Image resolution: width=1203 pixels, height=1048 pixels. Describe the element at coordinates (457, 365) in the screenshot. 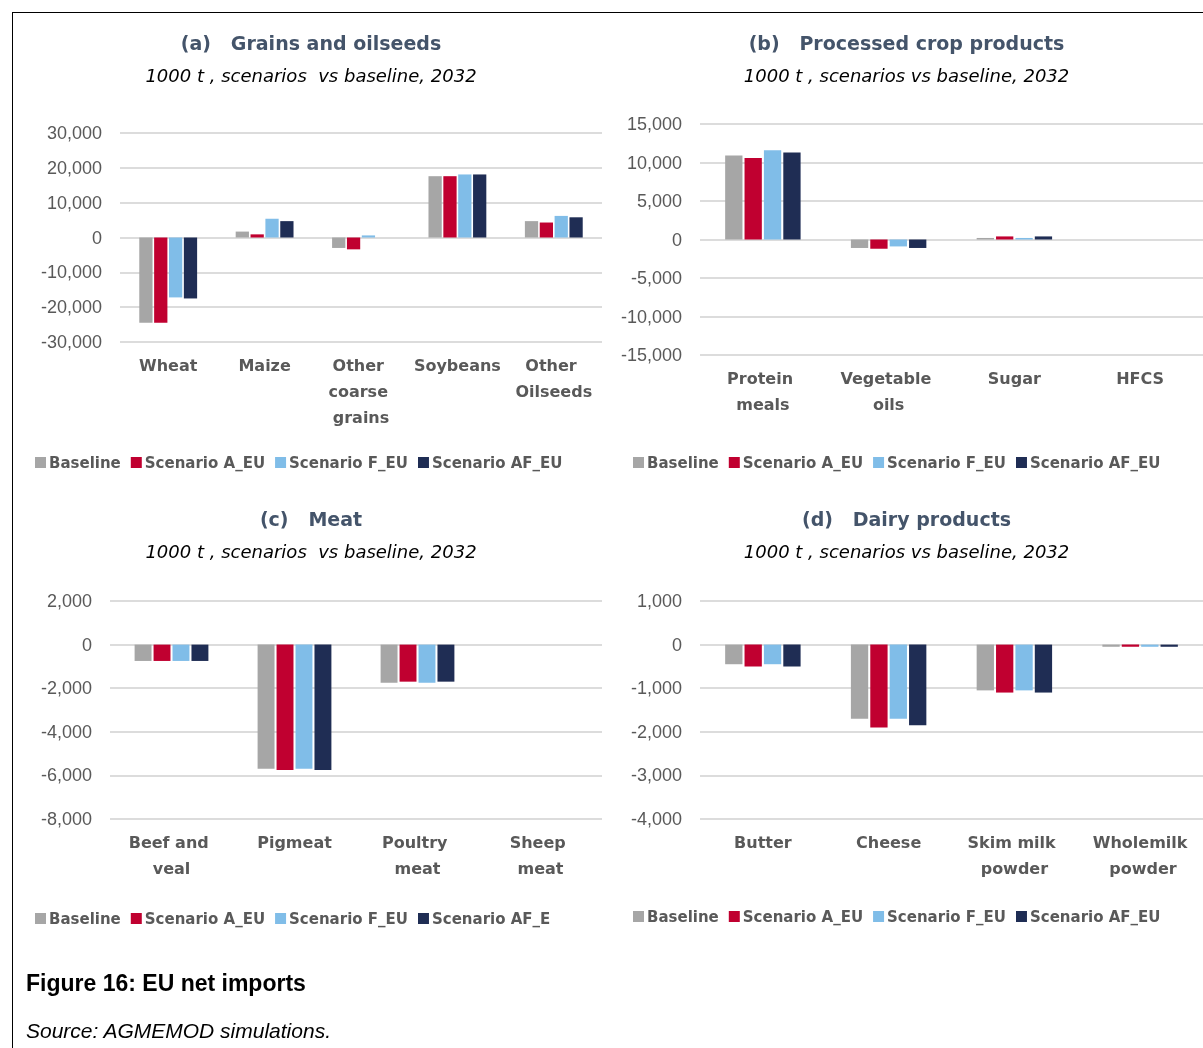

I see `x-tick-label: Soybeans` at that location.